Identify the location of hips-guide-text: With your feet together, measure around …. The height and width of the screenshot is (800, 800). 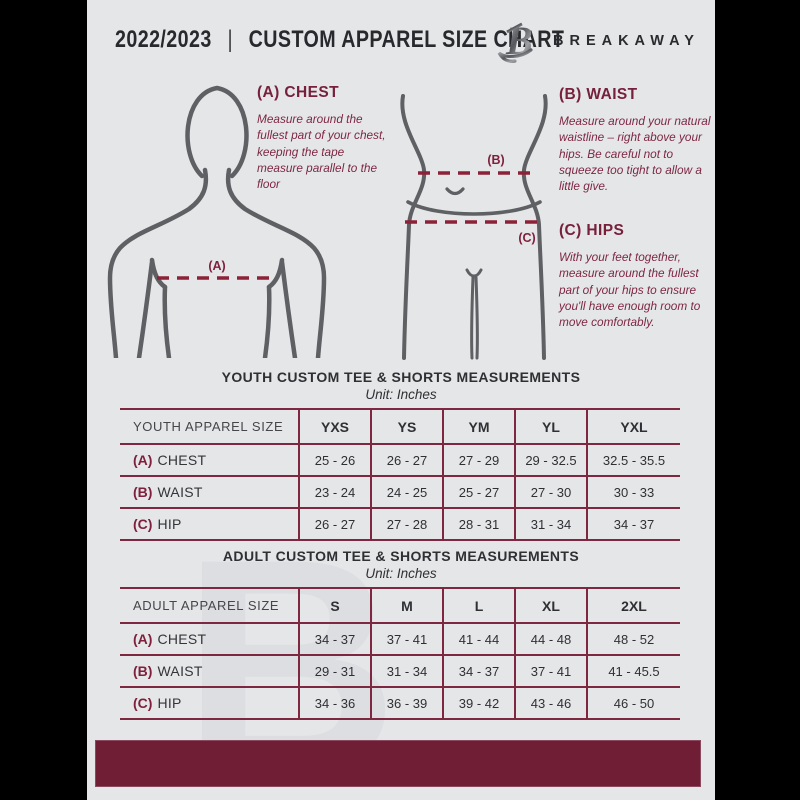
(630, 290).